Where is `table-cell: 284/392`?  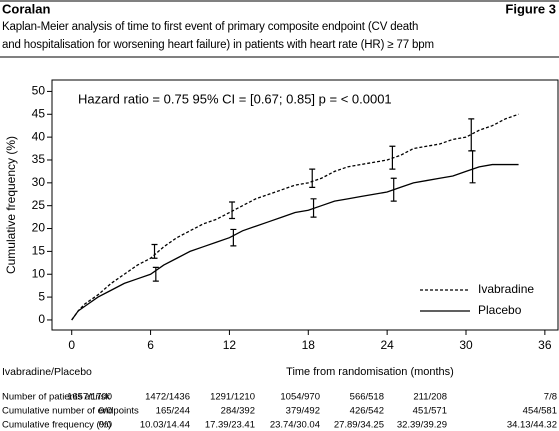
table-cell: 284/392 is located at coordinates (238, 411).